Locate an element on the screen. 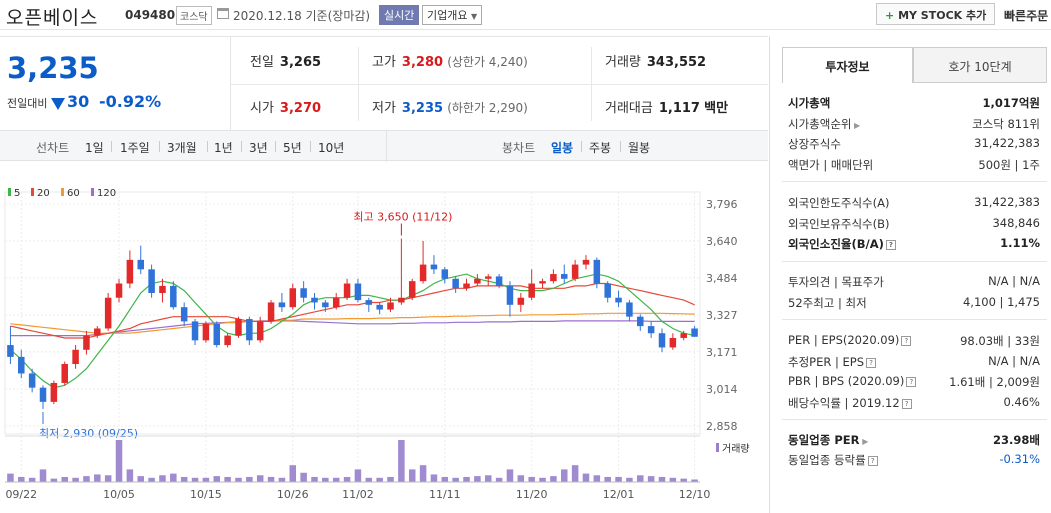  price-change: 30 is located at coordinates (78, 101).